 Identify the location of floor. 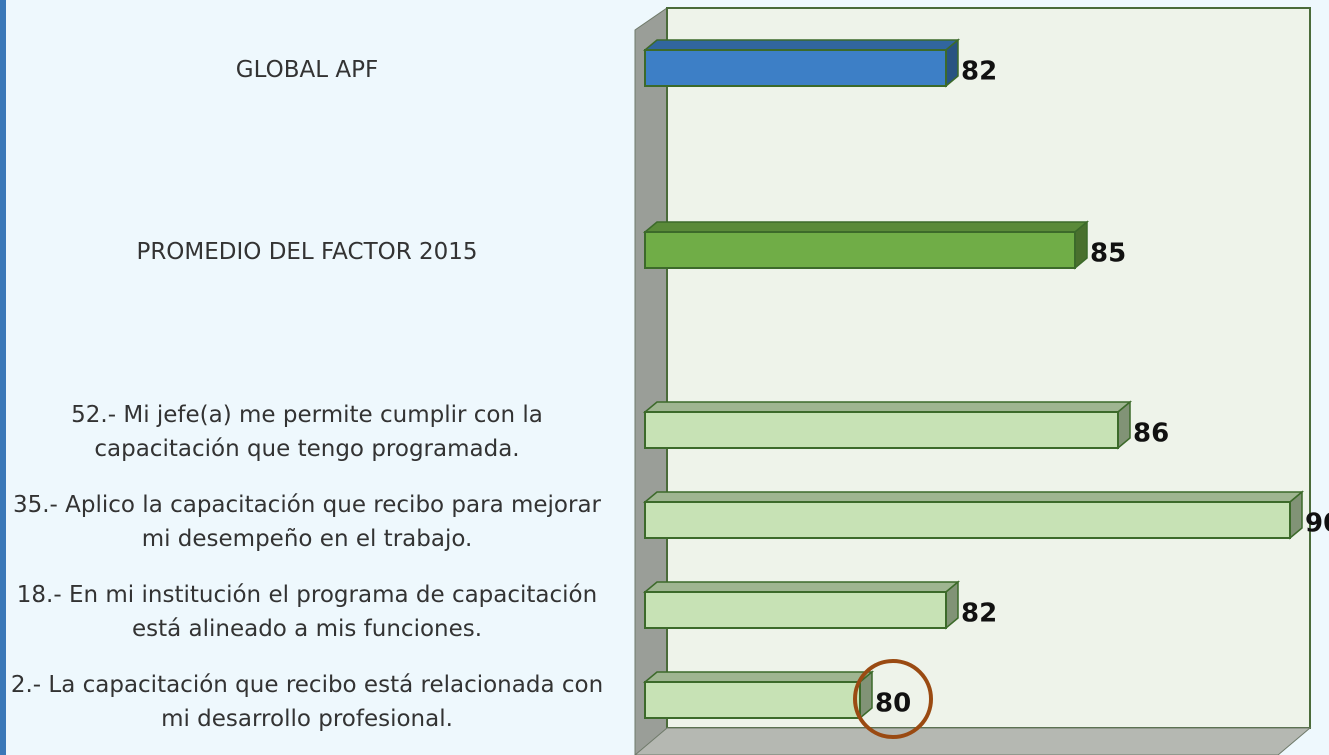
(973, 741).